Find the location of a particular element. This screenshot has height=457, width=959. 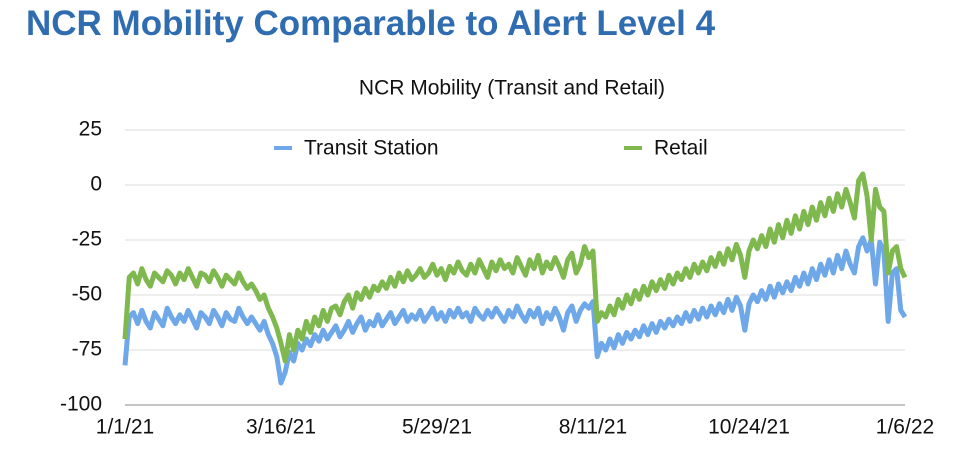

x-tick-label: 3/16/21 is located at coordinates (281, 427).